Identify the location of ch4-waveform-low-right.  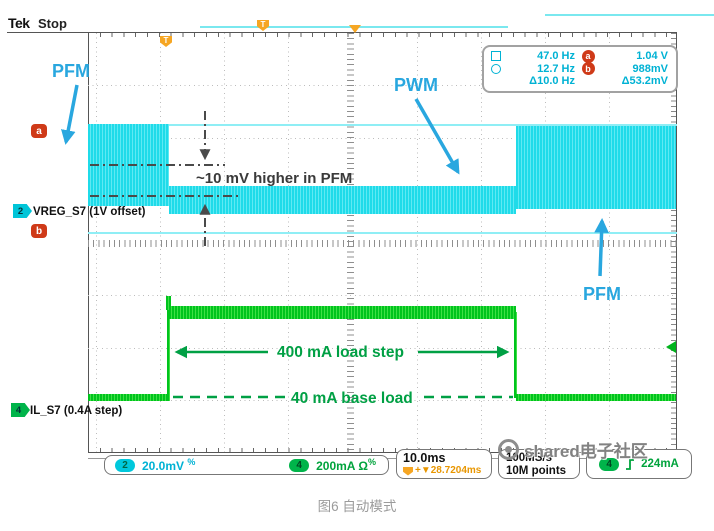
(596, 397).